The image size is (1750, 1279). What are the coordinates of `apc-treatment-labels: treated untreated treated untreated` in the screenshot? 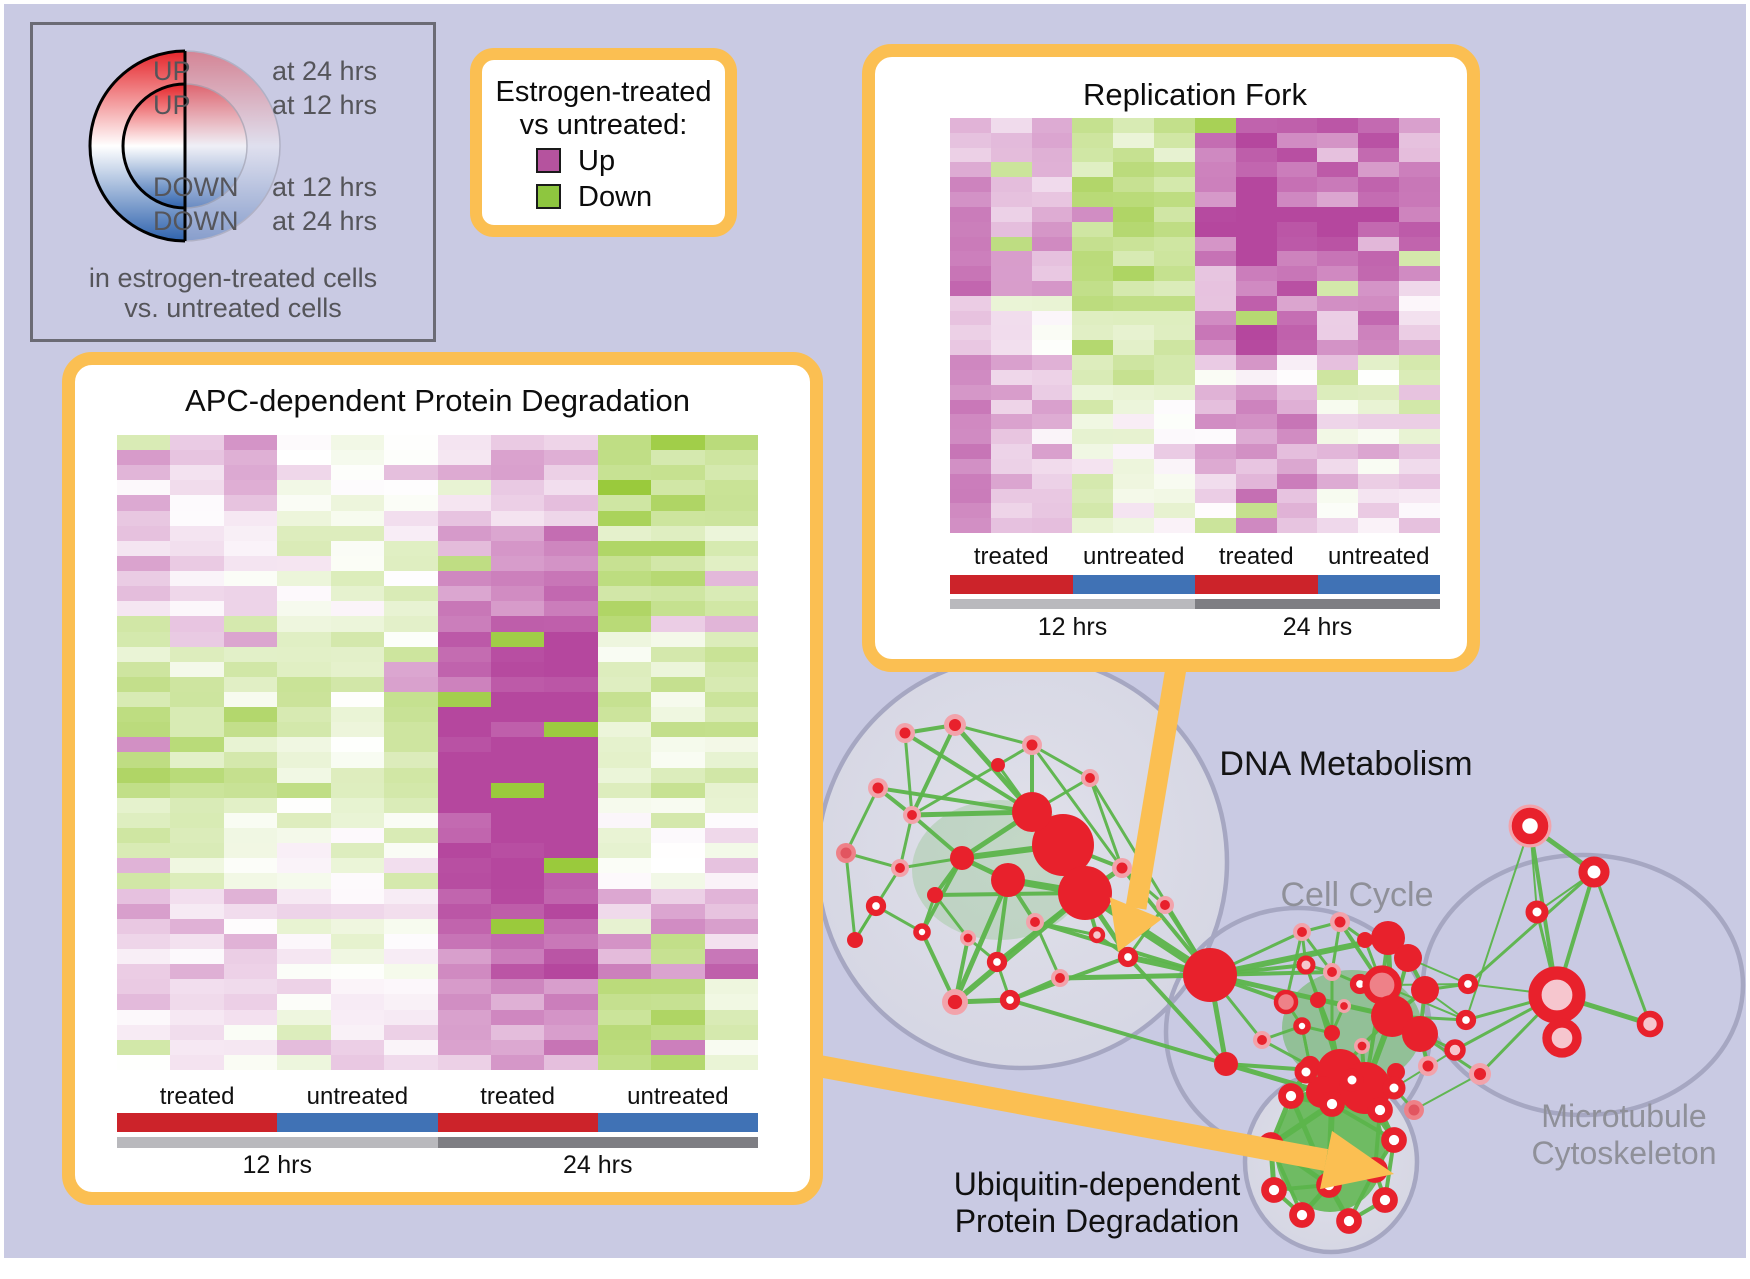 It's located at (437, 1097).